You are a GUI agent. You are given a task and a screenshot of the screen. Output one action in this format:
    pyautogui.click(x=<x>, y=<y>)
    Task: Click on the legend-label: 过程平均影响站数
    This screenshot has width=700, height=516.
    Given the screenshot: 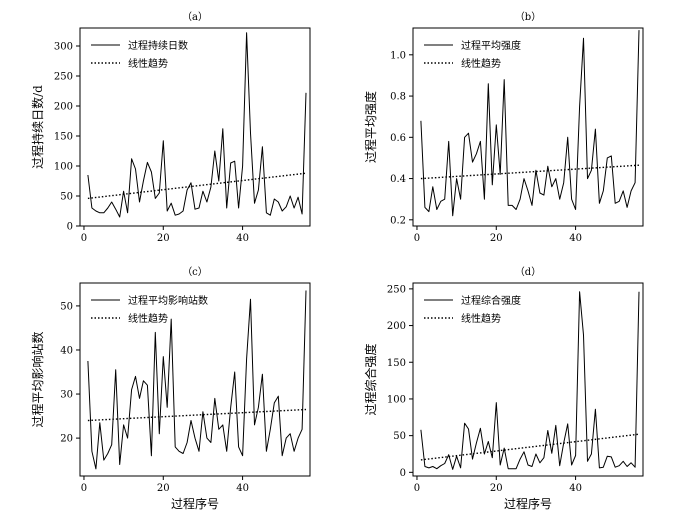 What is the action you would take?
    pyautogui.click(x=168, y=300)
    